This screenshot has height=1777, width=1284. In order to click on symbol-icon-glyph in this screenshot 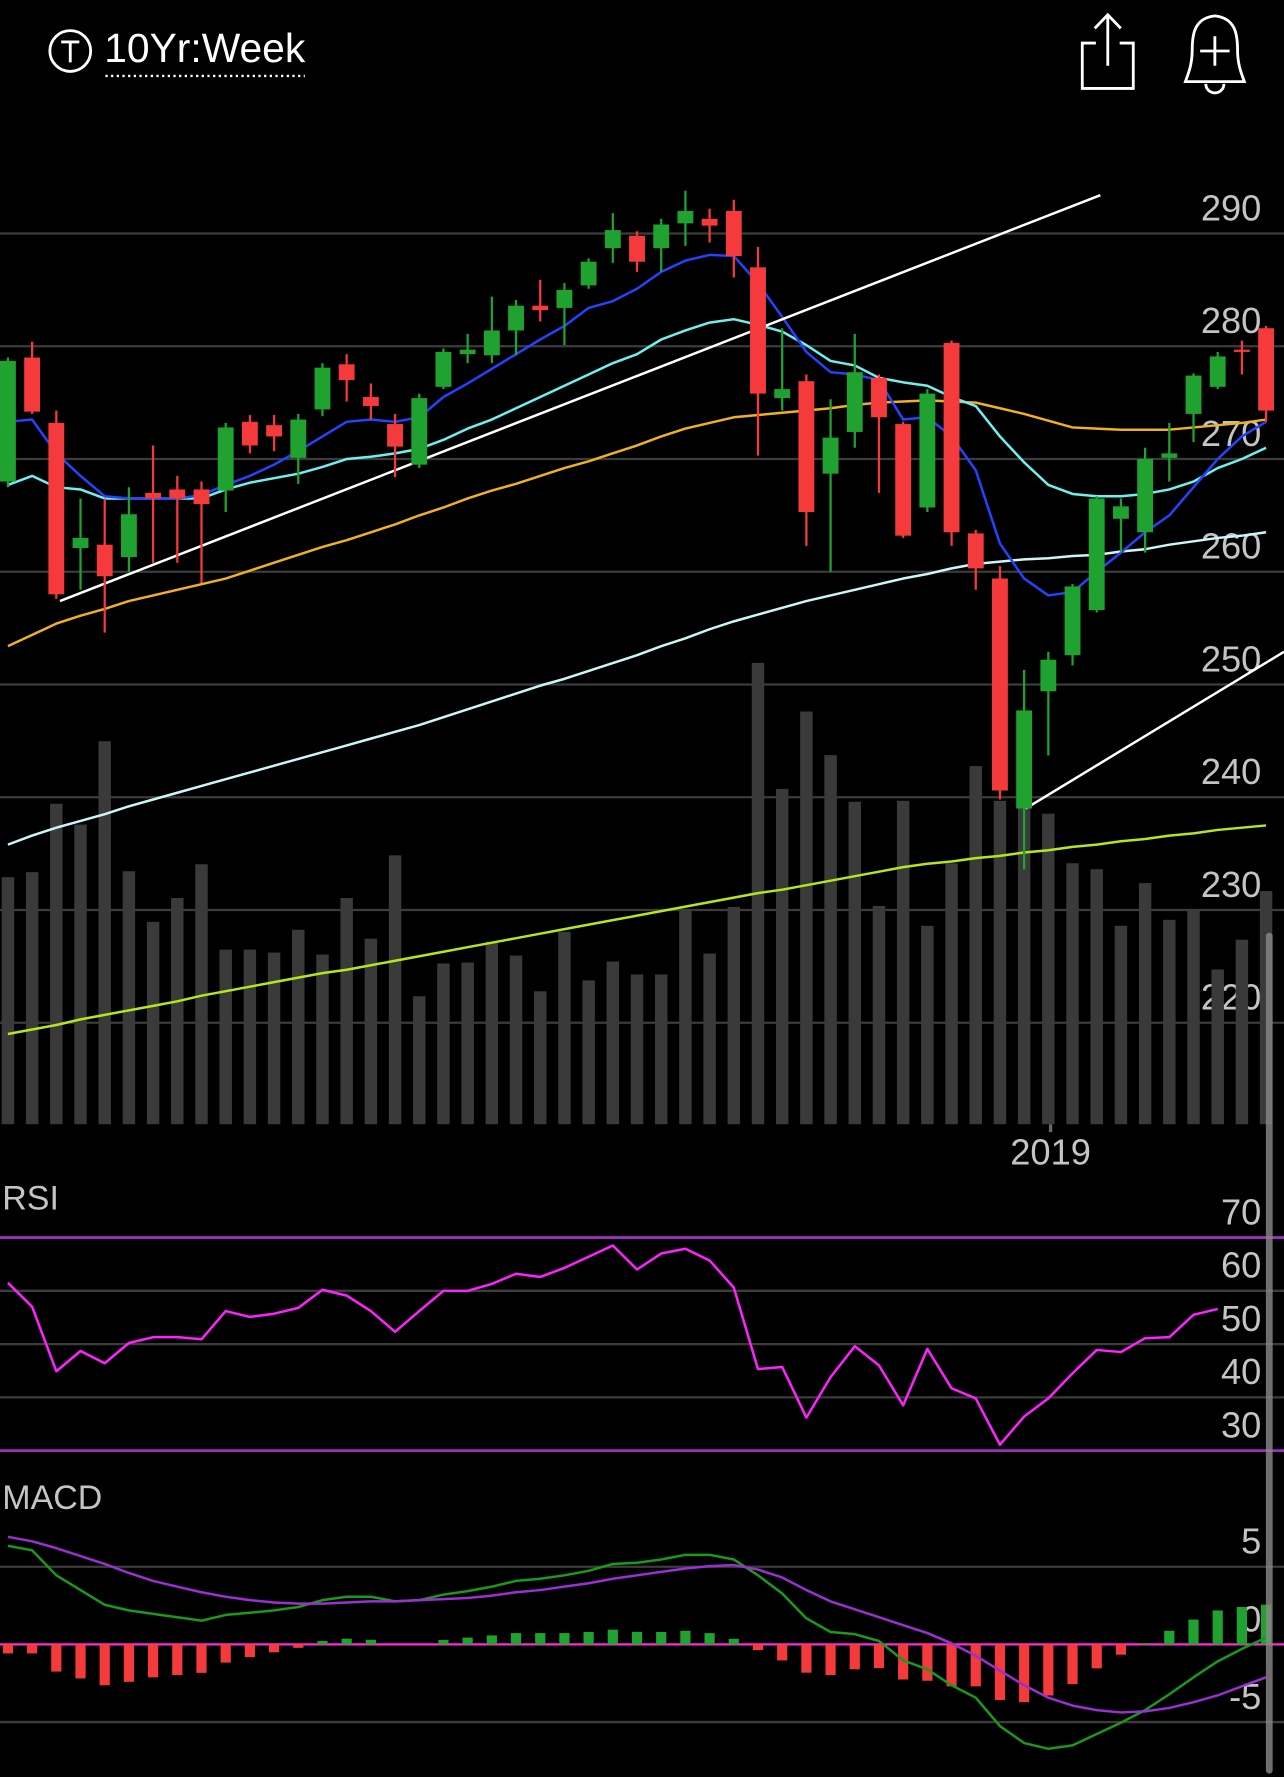, I will do `click(70, 51)`.